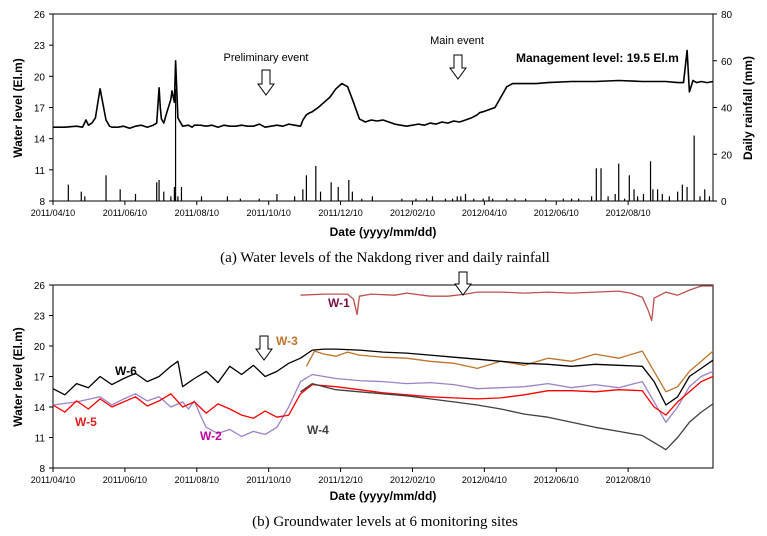 The width and height of the screenshot is (767, 536). What do you see at coordinates (727, 62) in the screenshot?
I see `y2-tick-label: 60` at bounding box center [727, 62].